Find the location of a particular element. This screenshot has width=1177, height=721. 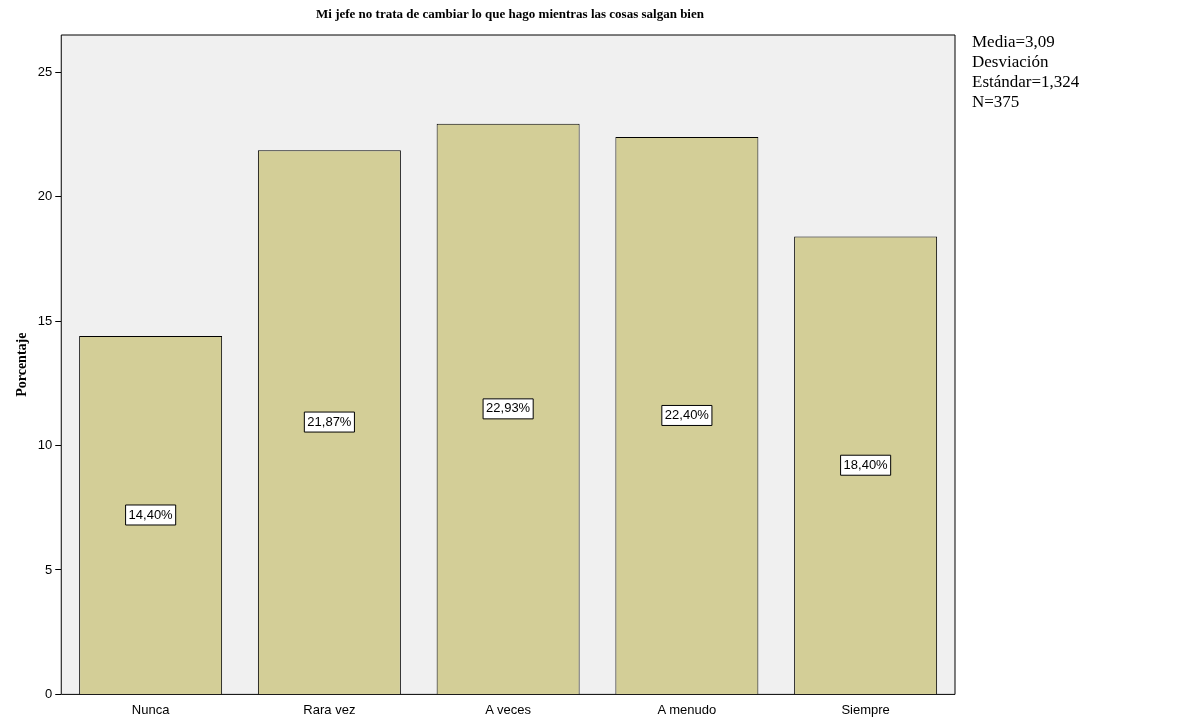

text: Media=3,09 is located at coordinates (1014, 42).